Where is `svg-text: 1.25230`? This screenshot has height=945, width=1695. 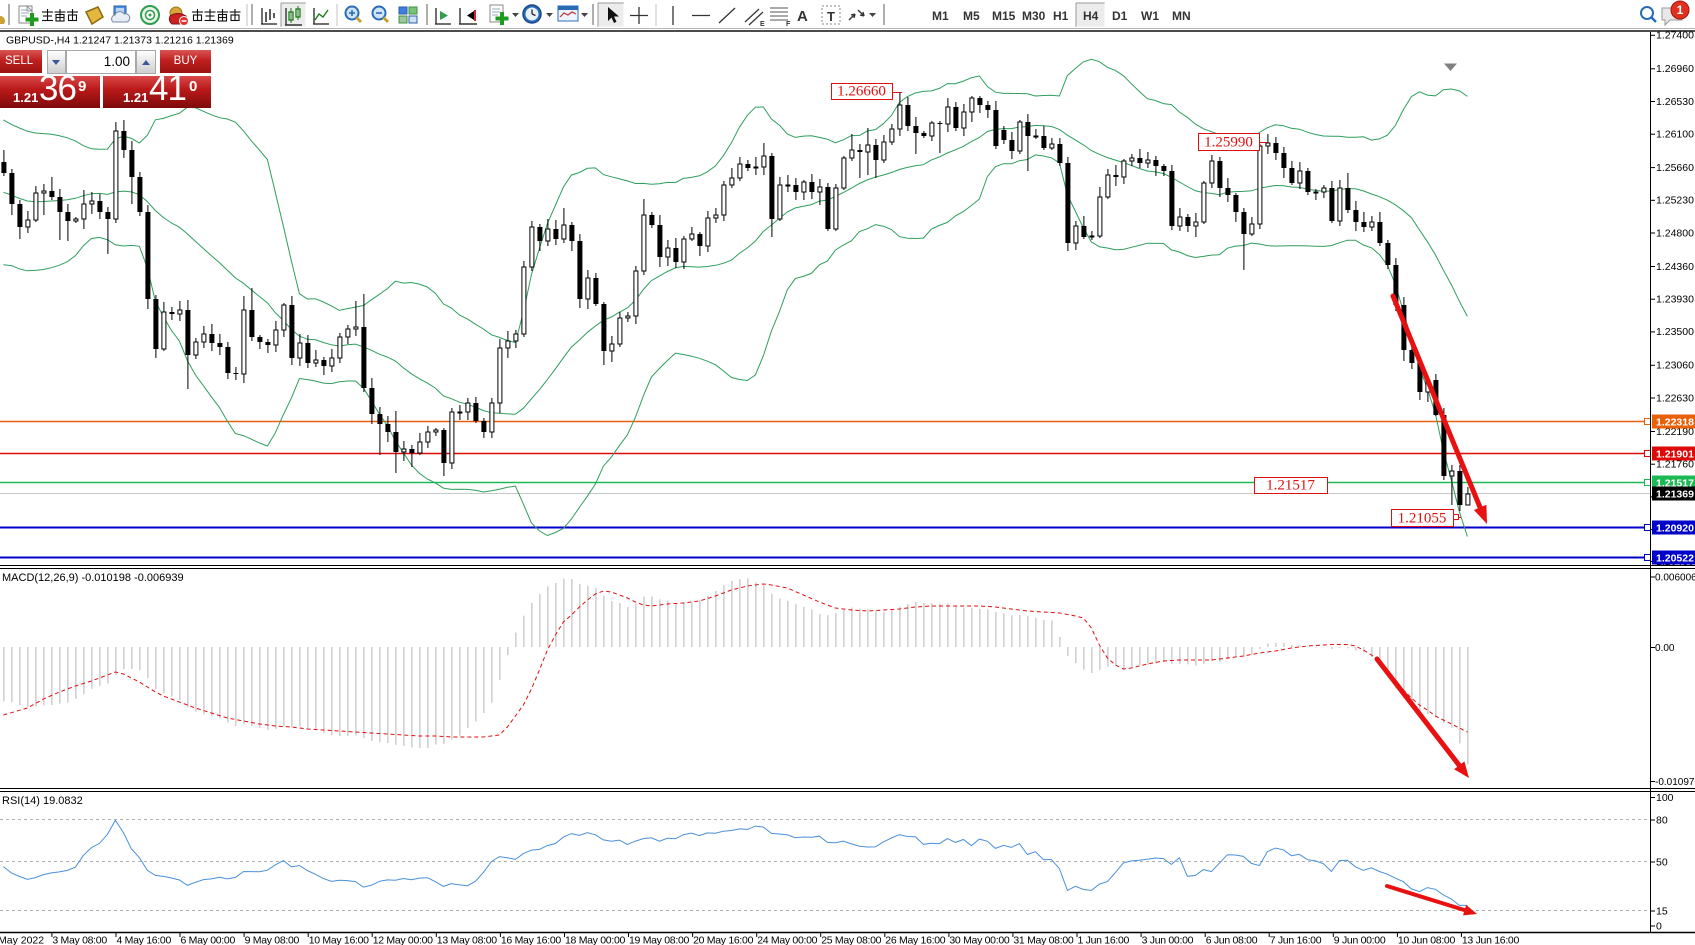 svg-text: 1.25230 is located at coordinates (1675, 201).